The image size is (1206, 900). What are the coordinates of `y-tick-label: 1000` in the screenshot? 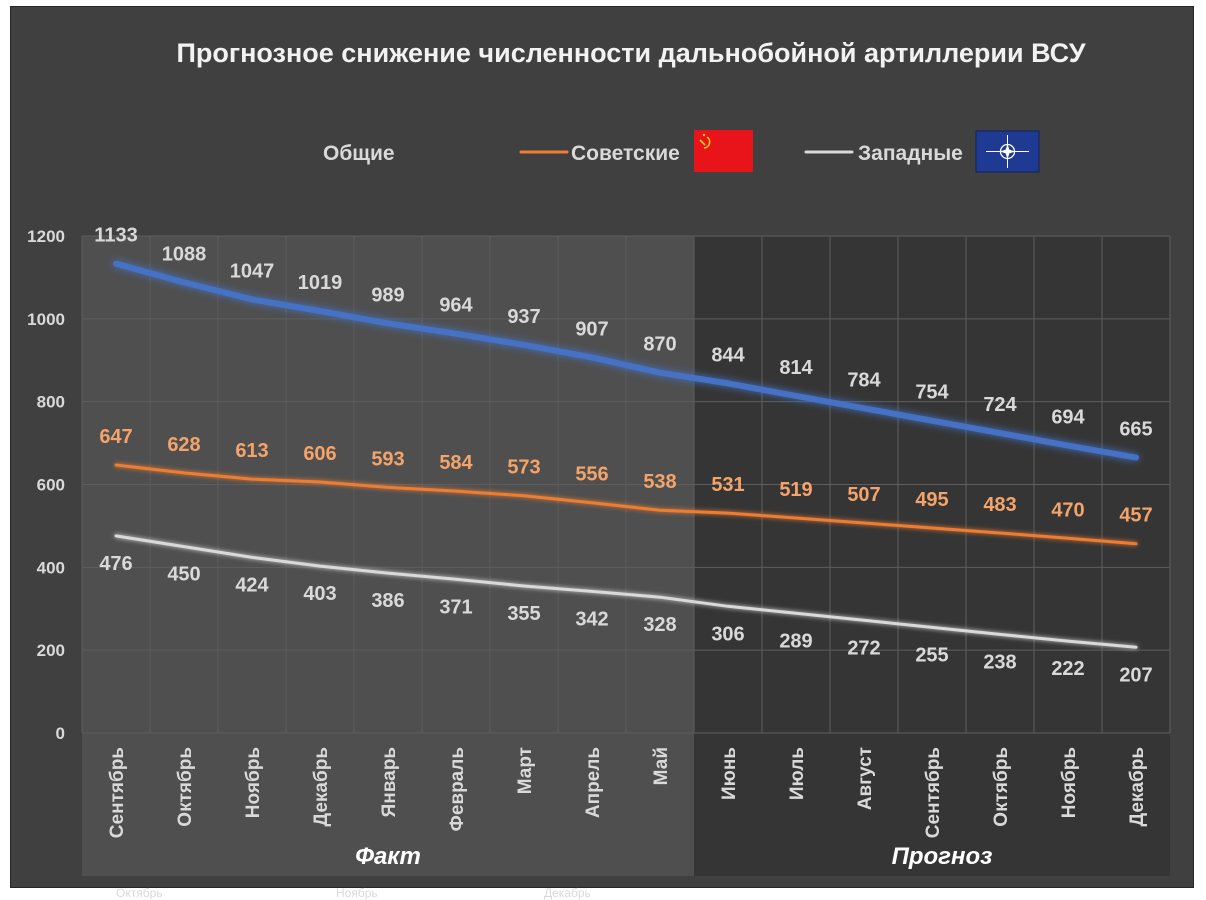 It's located at (46, 319).